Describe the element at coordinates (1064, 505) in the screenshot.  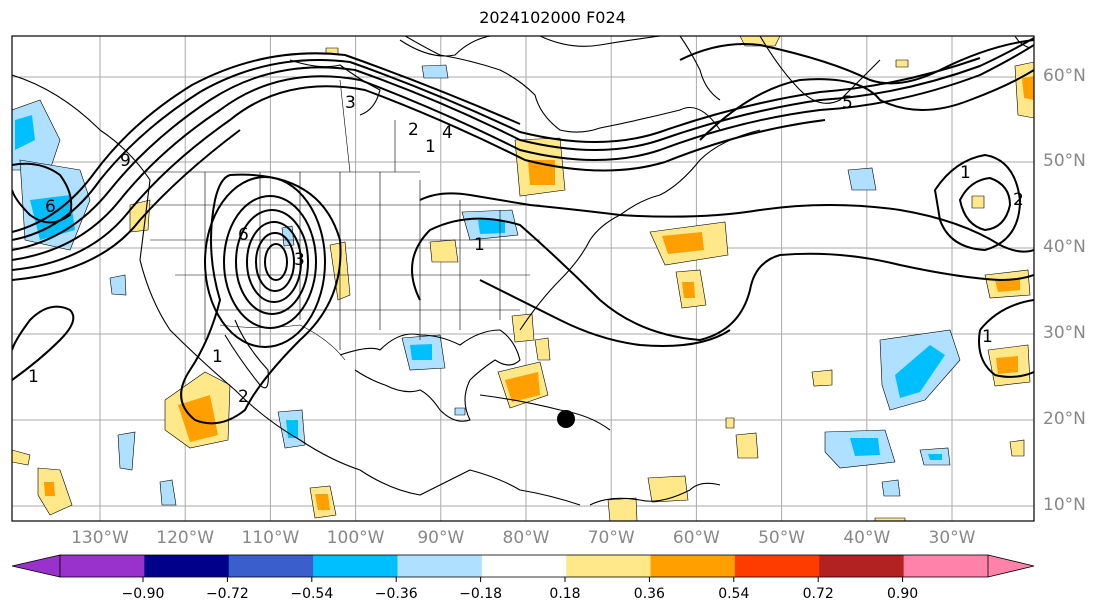
I see `latitude-label: 10°N` at that location.